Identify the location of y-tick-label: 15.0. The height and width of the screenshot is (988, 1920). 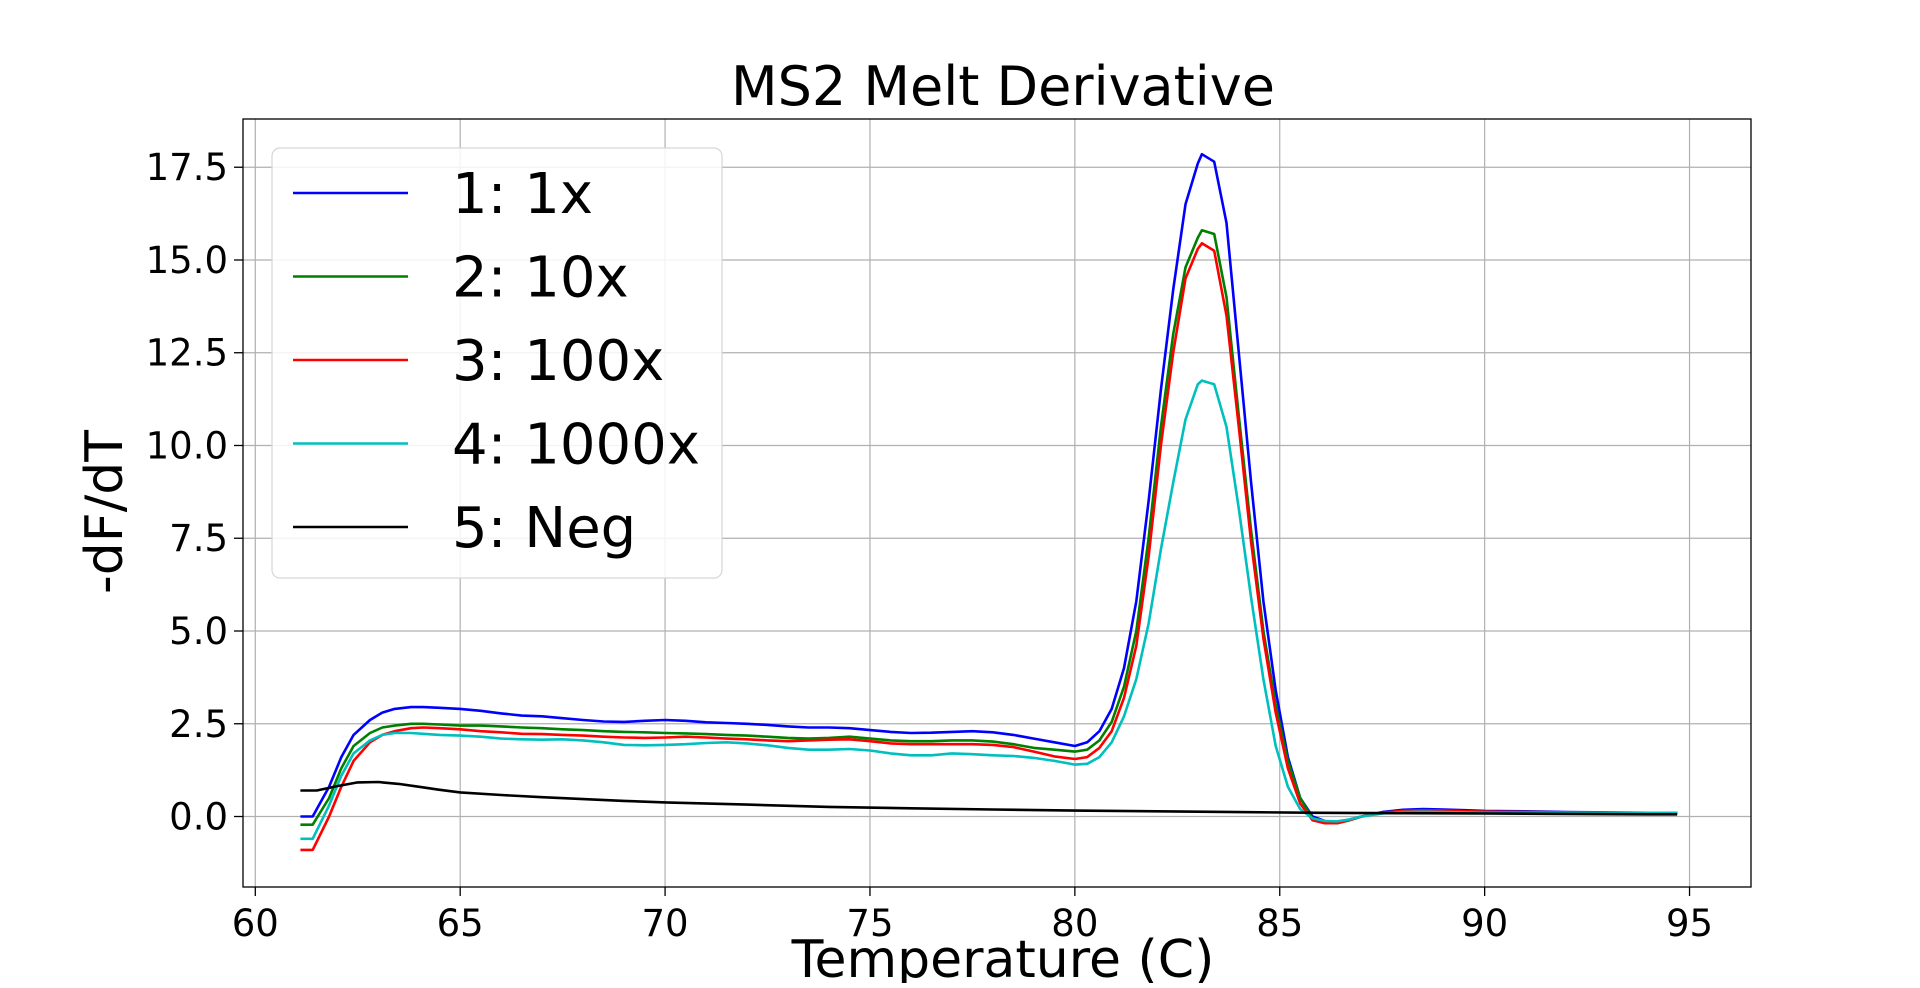
(187, 260).